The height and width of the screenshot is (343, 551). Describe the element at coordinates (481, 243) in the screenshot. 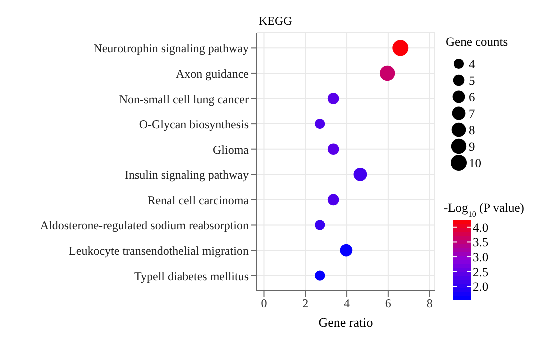

I see `color-bar-label: 3.5` at that location.